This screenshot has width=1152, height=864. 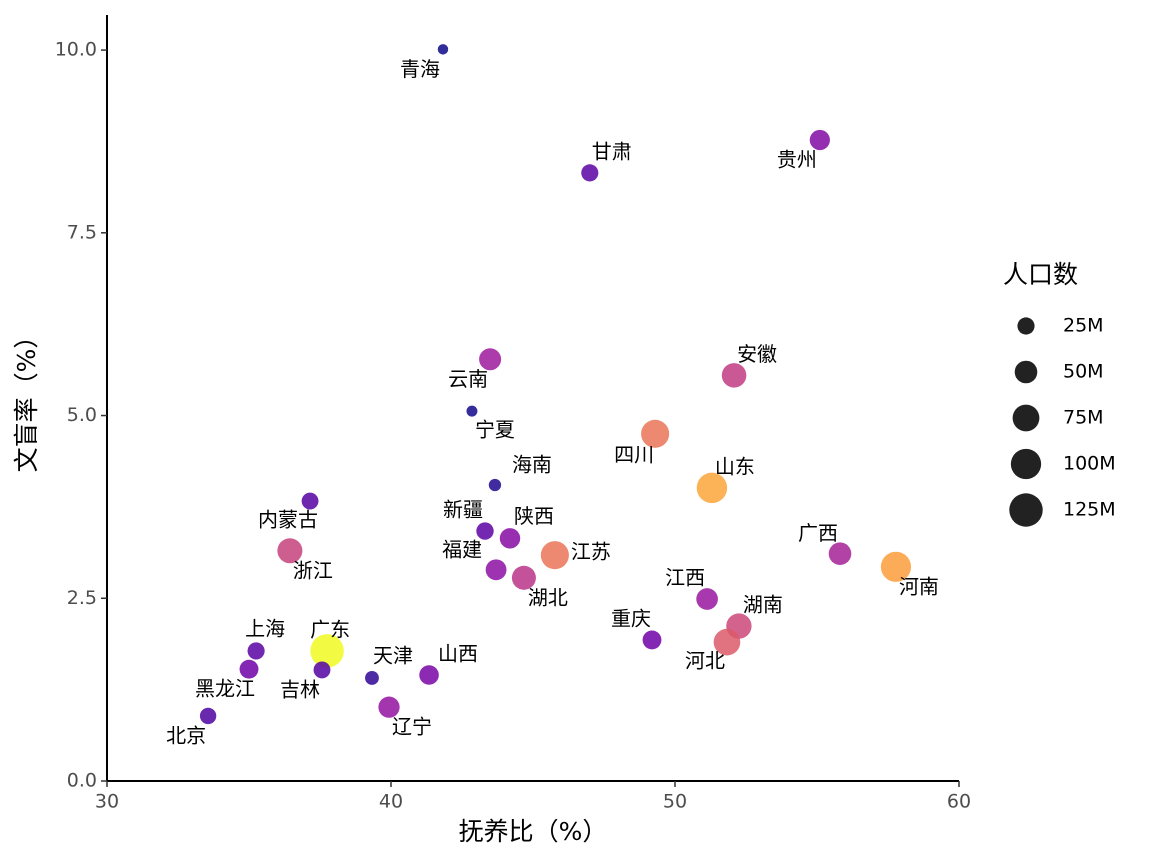 I want to click on legend-label: 125M, so click(x=1089, y=510).